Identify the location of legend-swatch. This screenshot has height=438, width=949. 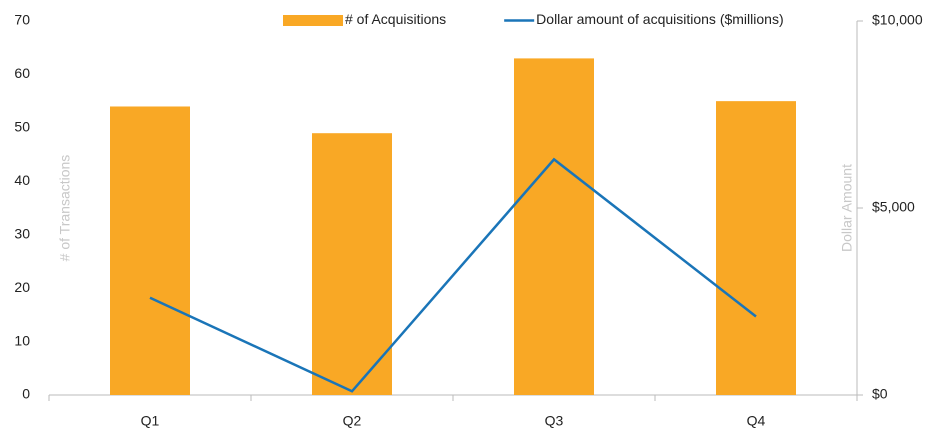
(313, 20).